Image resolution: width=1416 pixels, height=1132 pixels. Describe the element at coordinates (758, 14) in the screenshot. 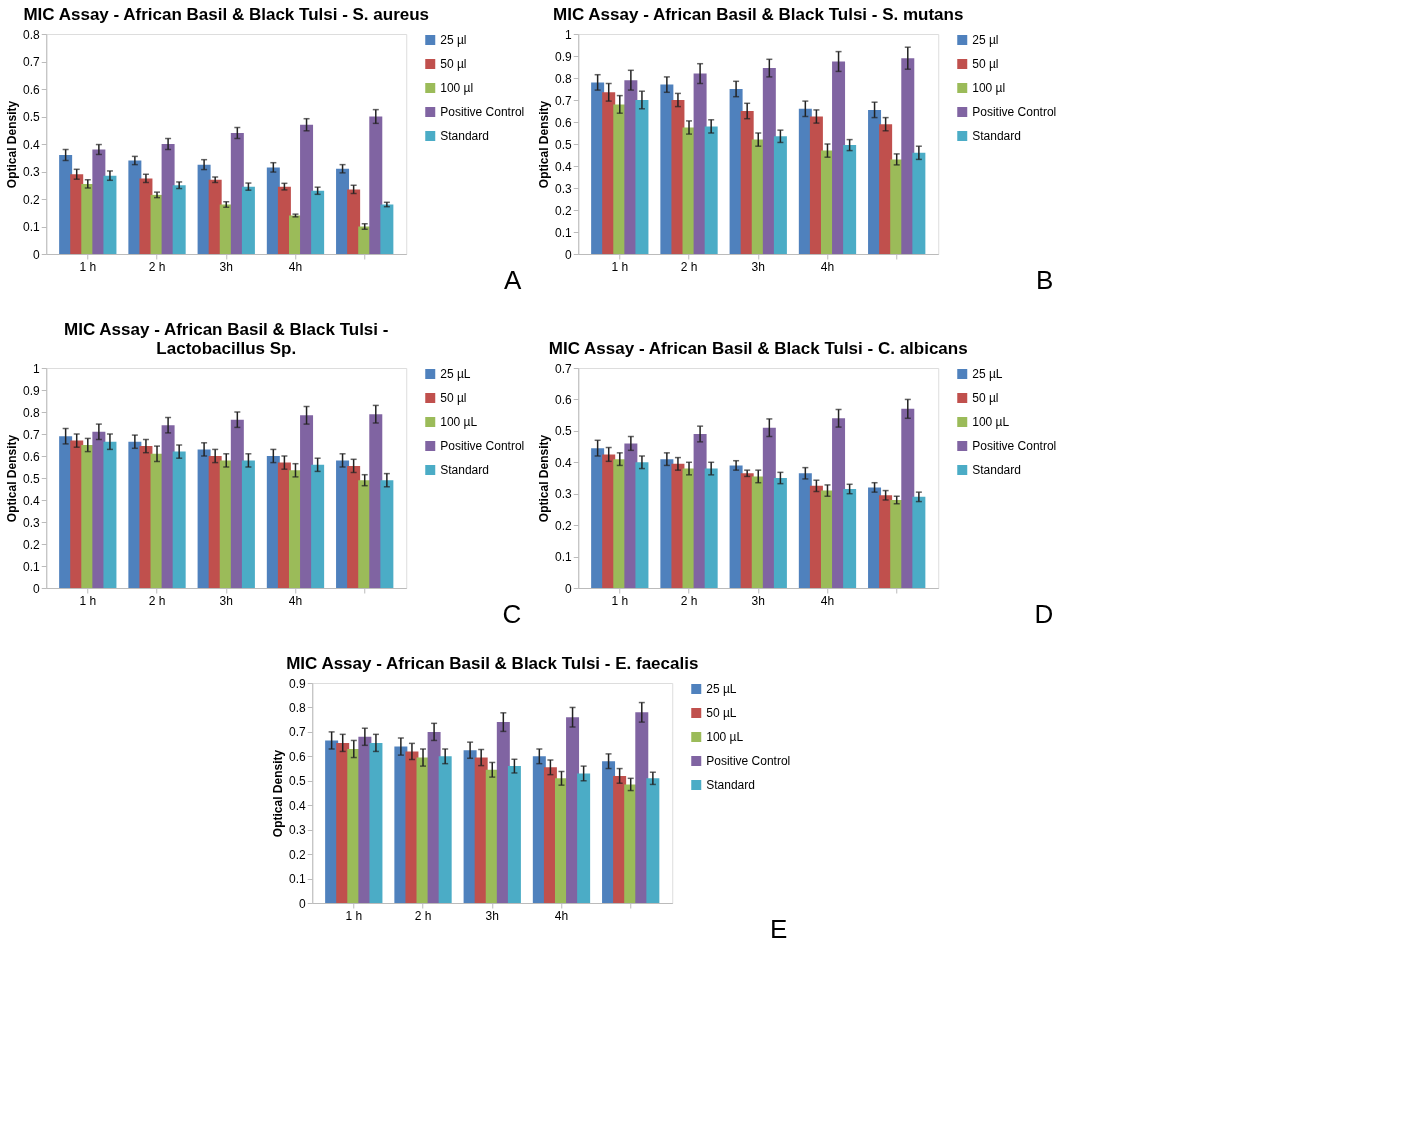

I see `chart-title: MIC Assay - African Basil & Black Tulsi - S. mutans` at that location.